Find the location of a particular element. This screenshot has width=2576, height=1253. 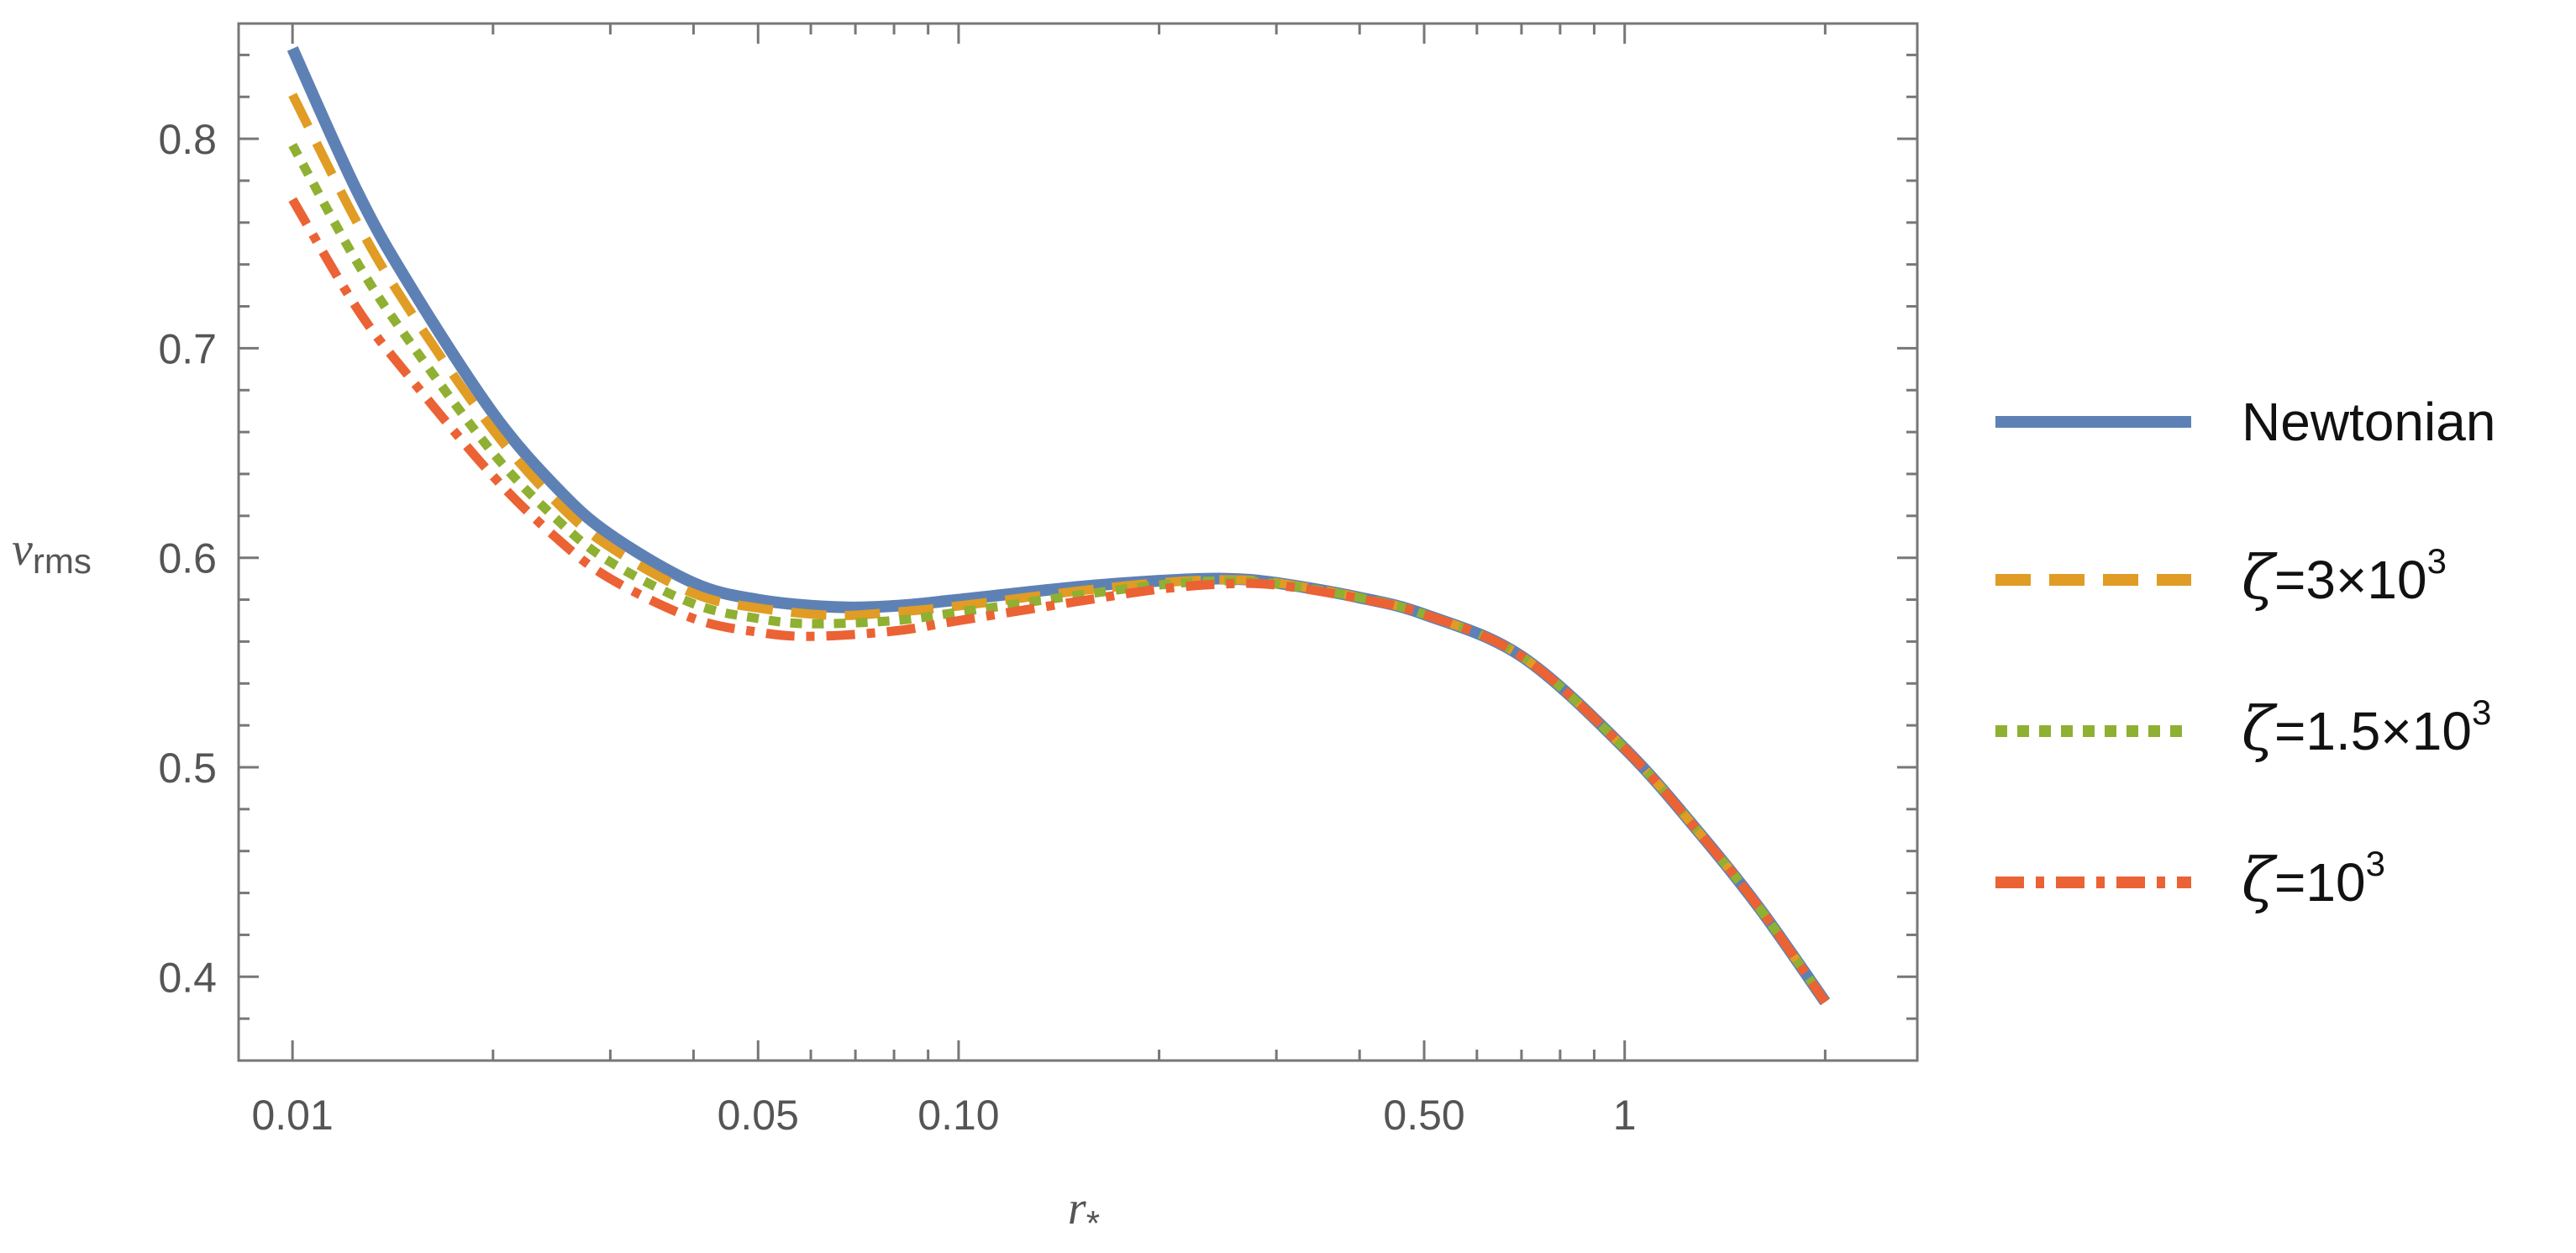

legend-label: ζ=3×103 is located at coordinates (2344, 577).